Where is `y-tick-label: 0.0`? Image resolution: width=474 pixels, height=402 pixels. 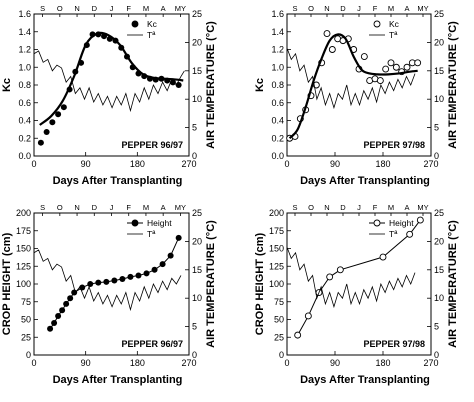 y-tick-label: 0.0 is located at coordinates (24, 156).